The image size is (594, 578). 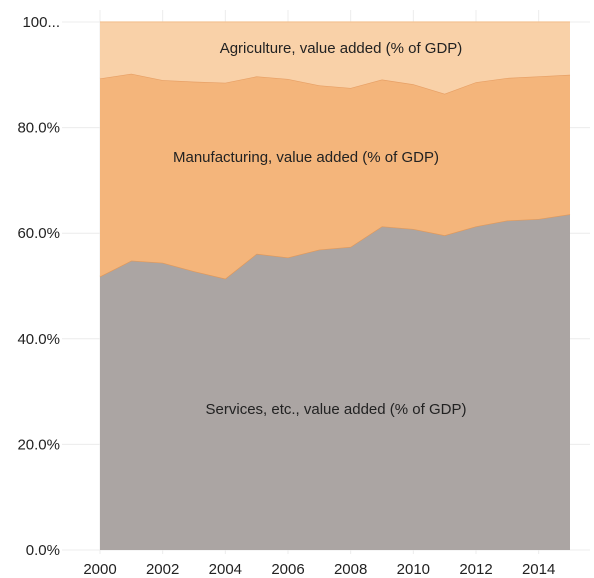 I want to click on series-label-manufacturing: Manufacturing, value added (% of GDP), so click(x=306, y=157).